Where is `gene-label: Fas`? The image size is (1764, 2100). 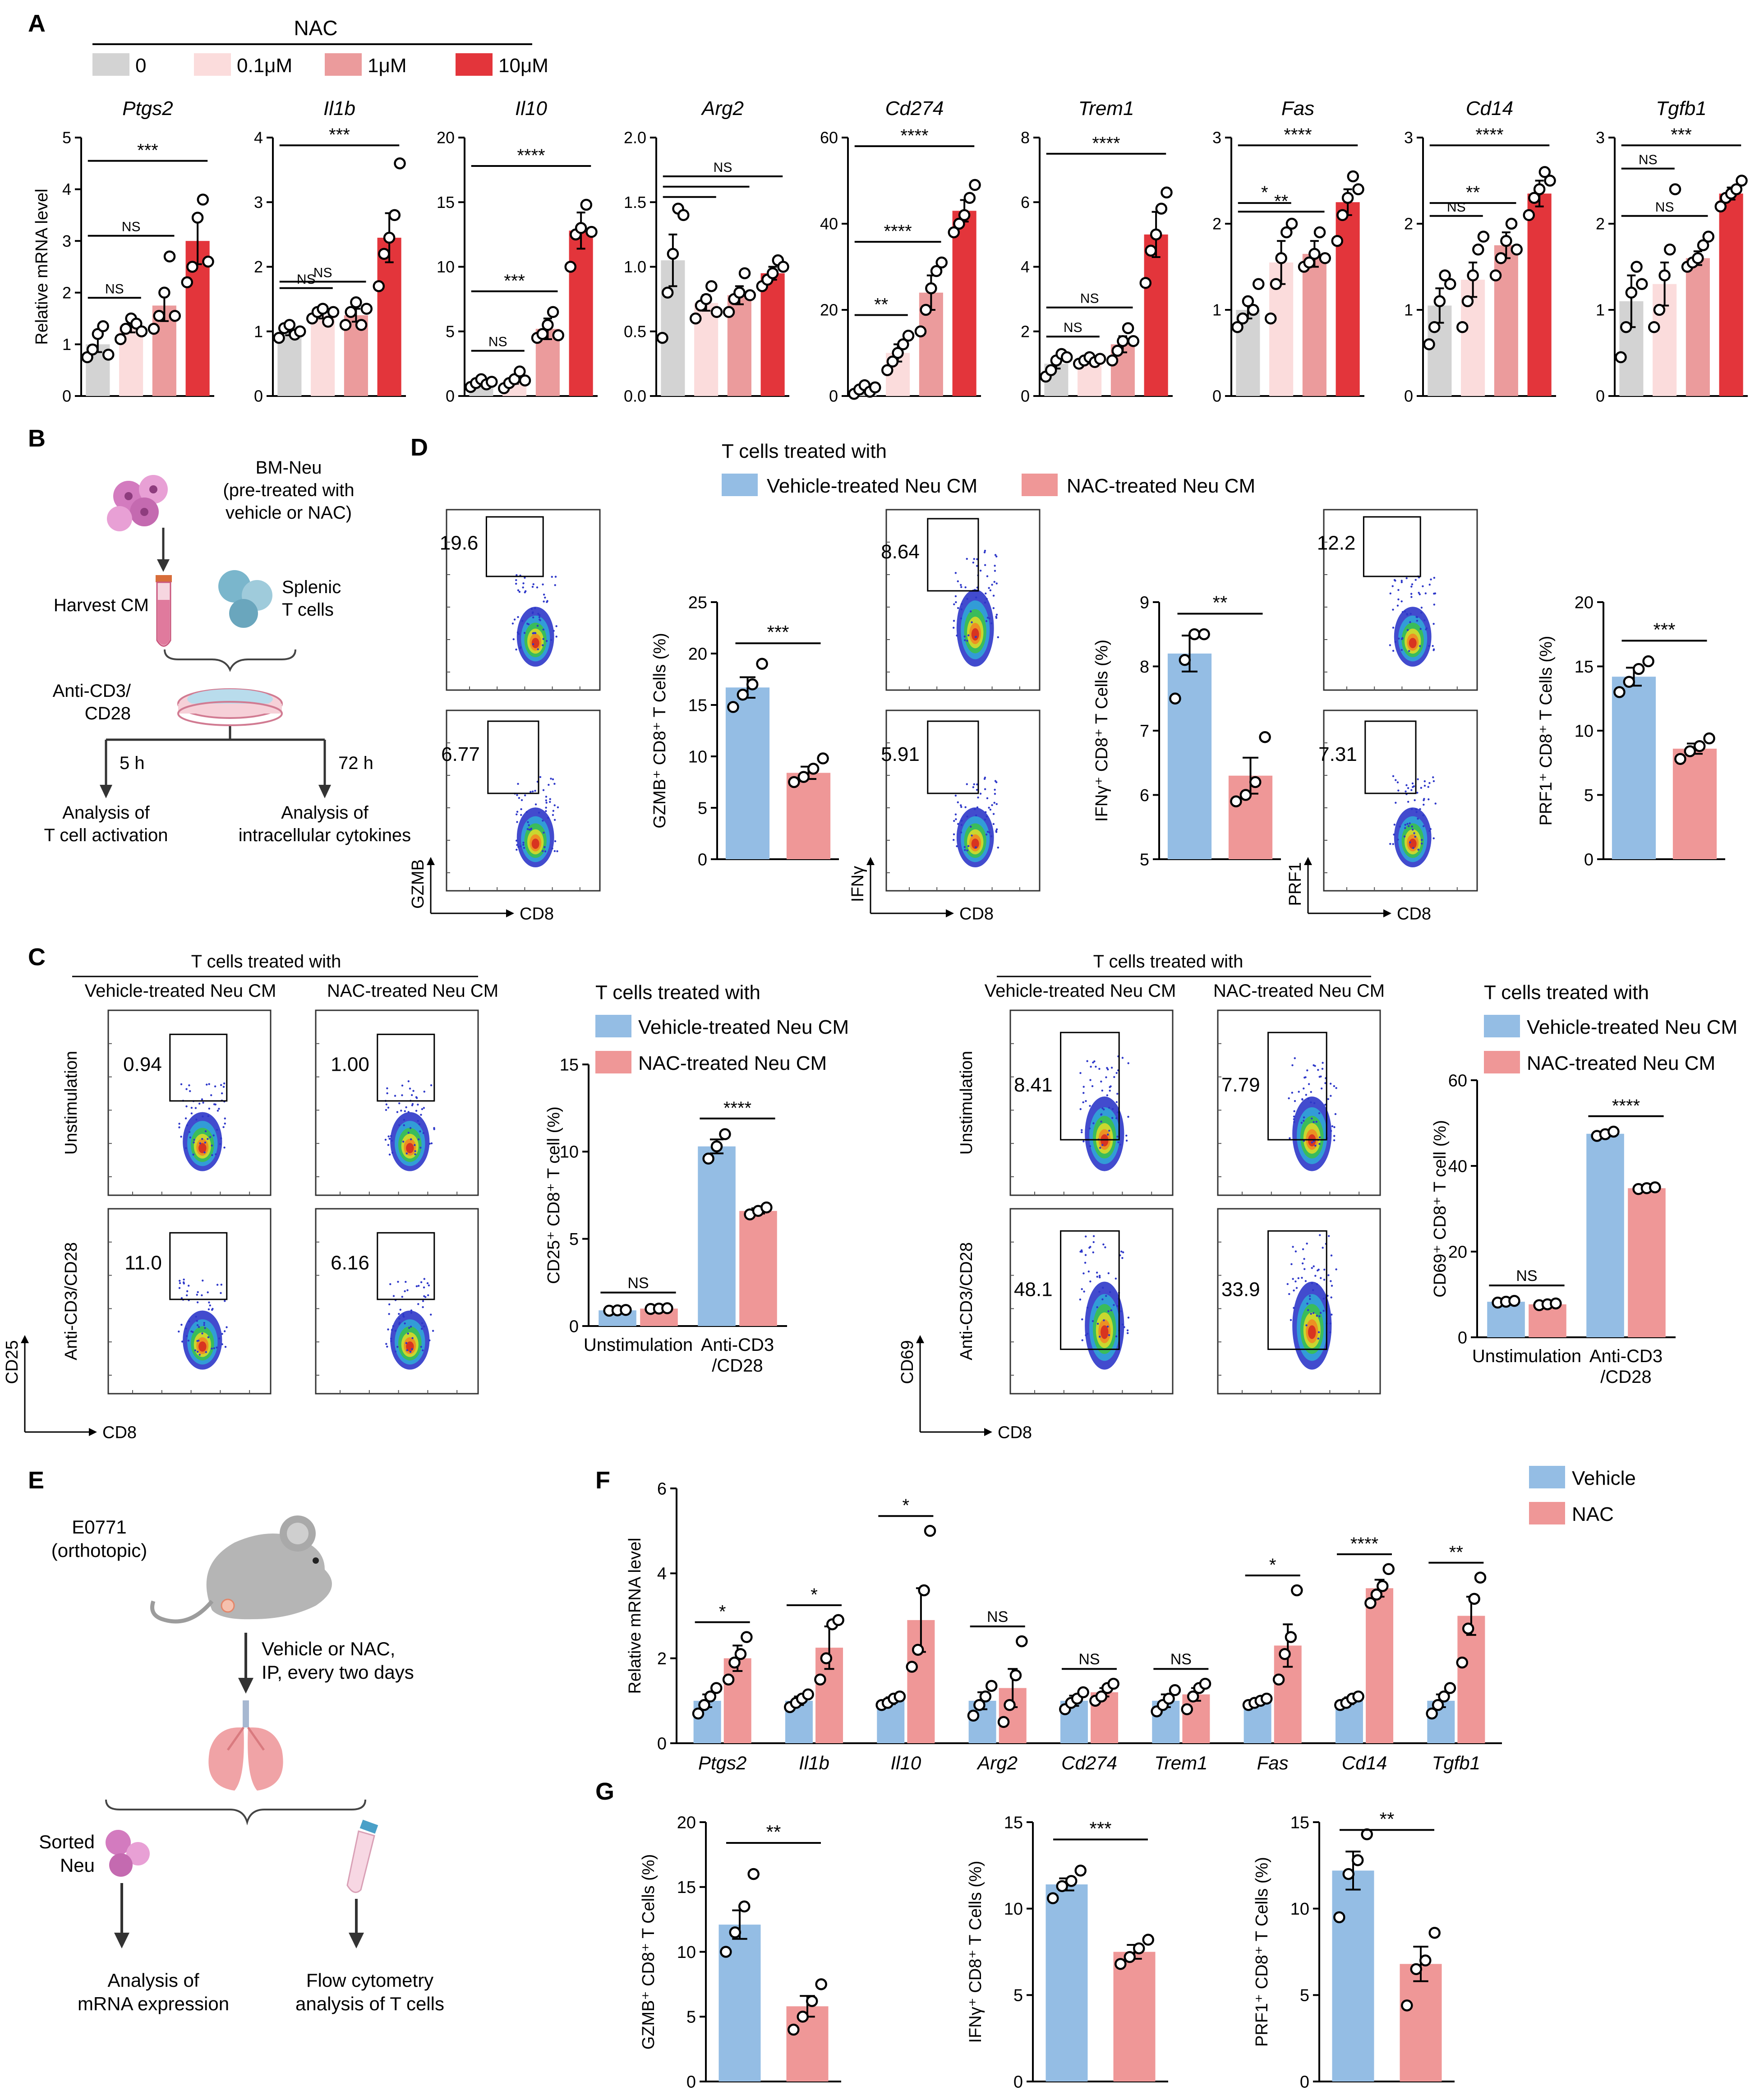
gene-label: Fas is located at coordinates (1273, 1762).